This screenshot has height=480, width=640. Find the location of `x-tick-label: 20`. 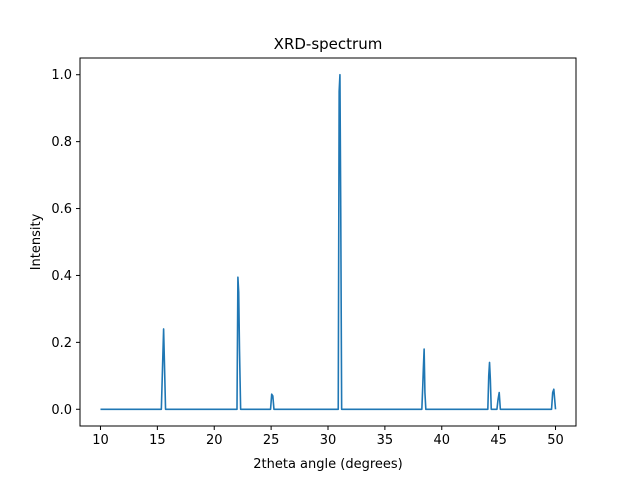

x-tick-label: 20 is located at coordinates (214, 440).